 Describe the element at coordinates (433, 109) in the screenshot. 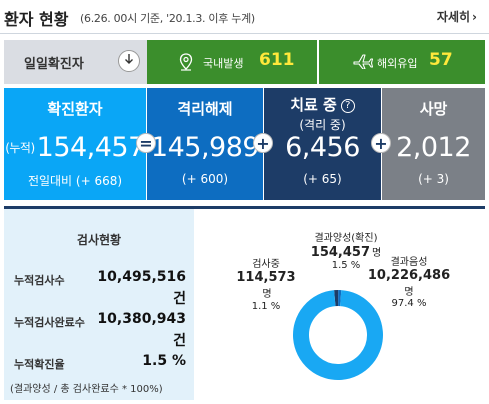

I see `deaths-title: 사망` at that location.